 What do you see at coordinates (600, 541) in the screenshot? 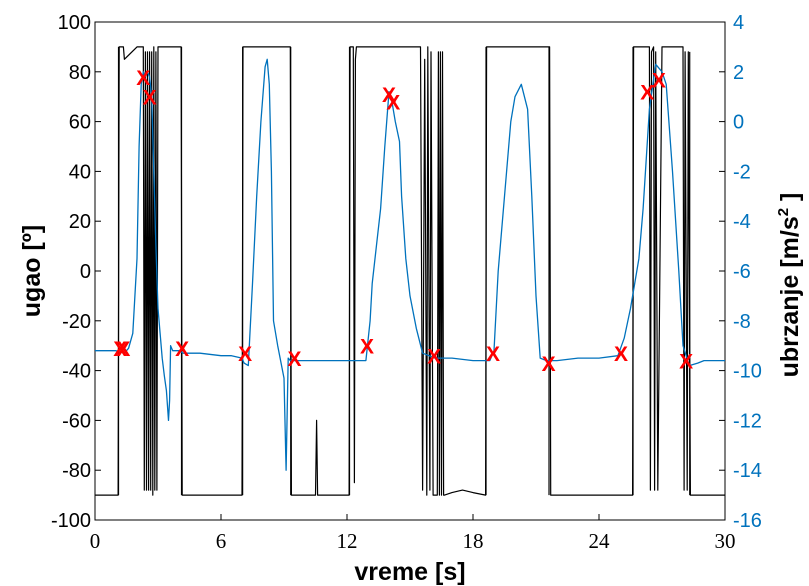
I see `x-tick-label: 24` at bounding box center [600, 541].